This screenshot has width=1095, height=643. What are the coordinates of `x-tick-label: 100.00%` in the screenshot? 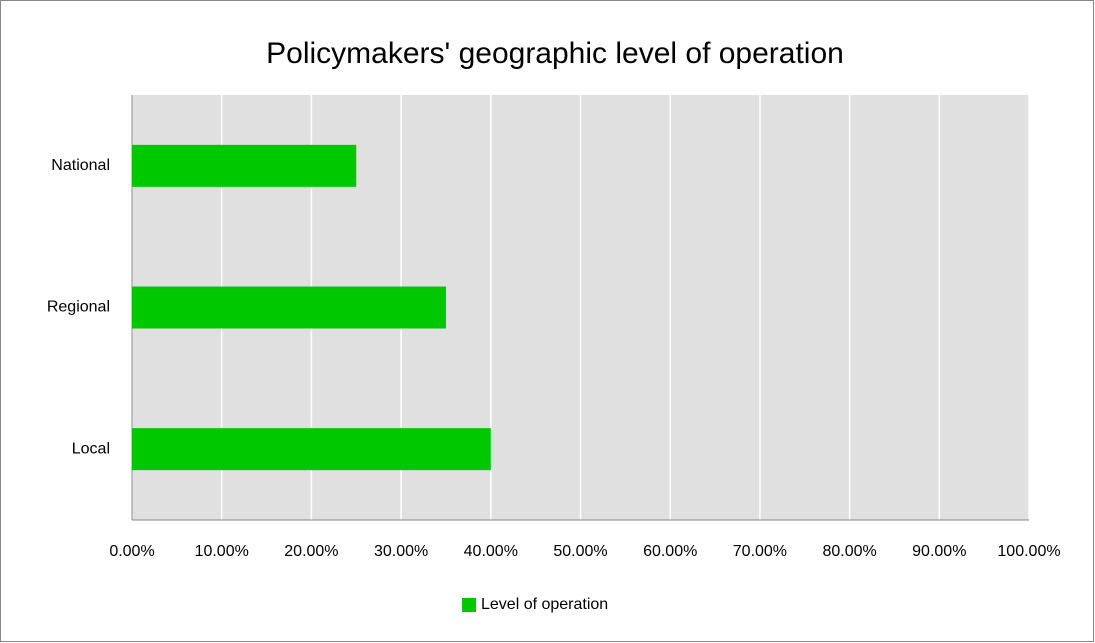 It's located at (1028, 551).